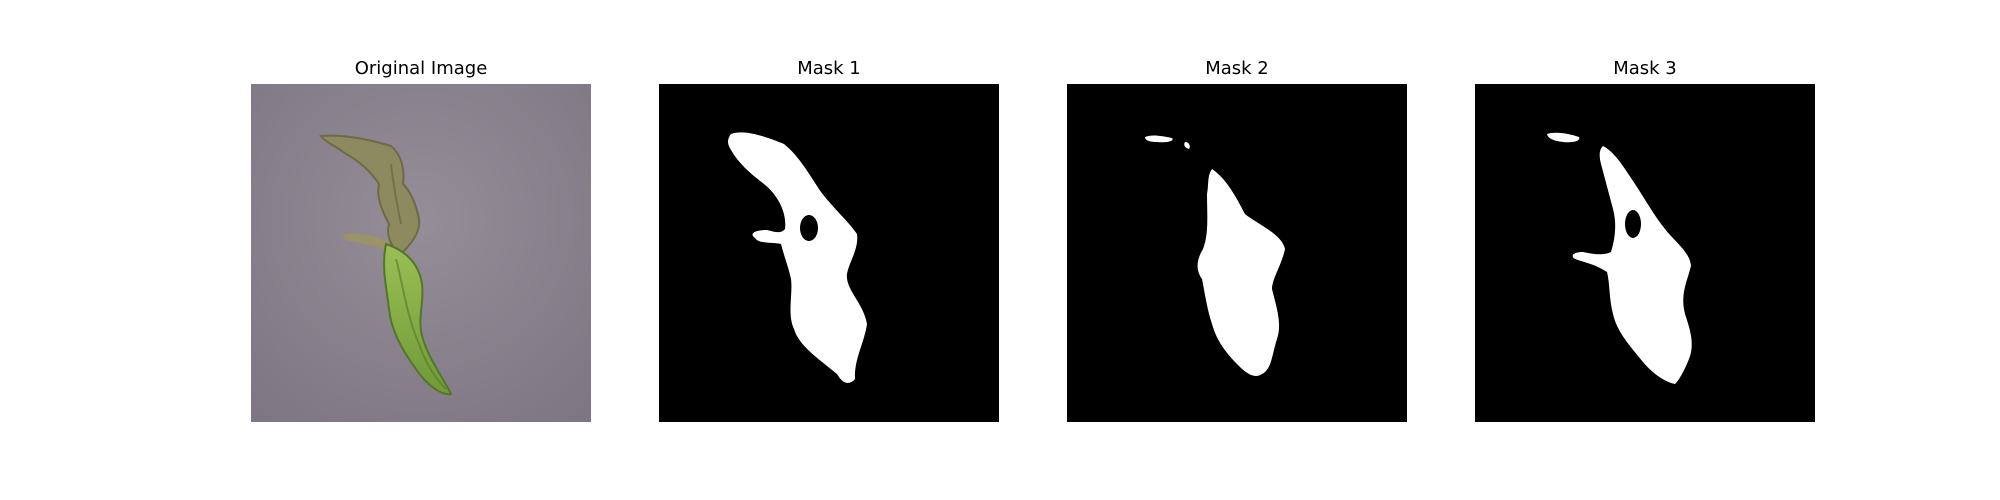 This screenshot has height=500, width=2000. Describe the element at coordinates (1632, 265) in the screenshot. I see `mask-3-shape` at that location.